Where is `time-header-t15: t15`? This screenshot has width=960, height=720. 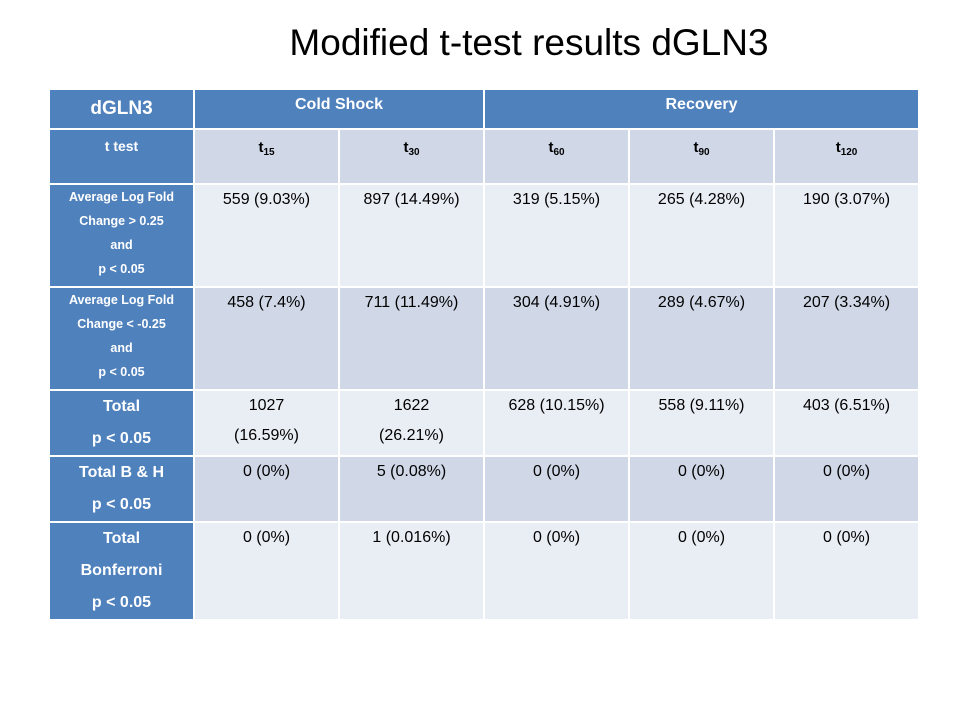 time-header-t15: t15 is located at coordinates (266, 156).